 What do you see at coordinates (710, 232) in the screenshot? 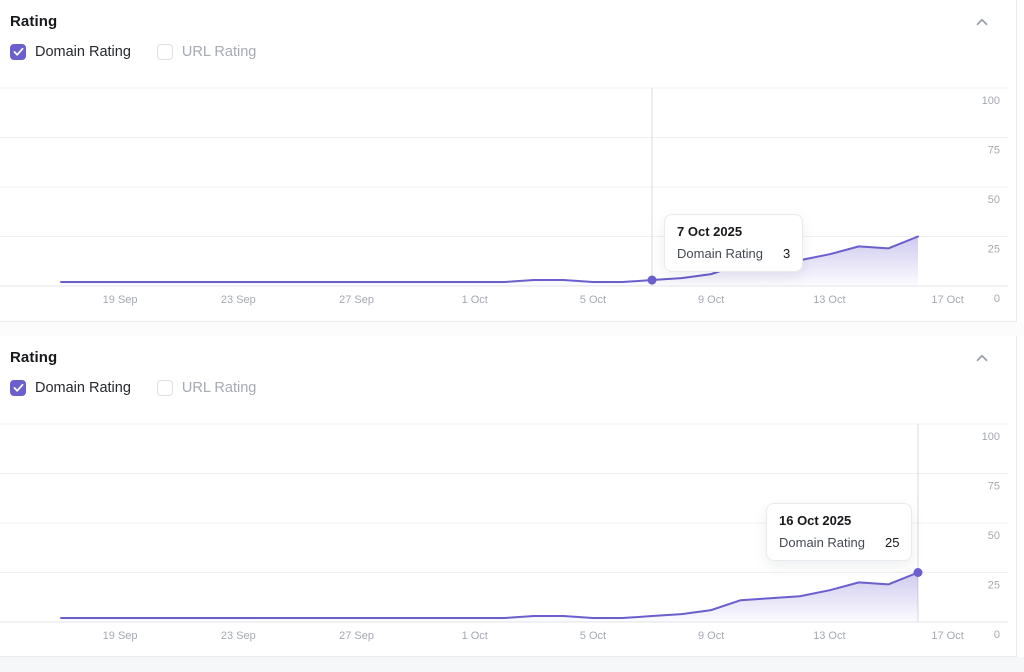
I see `tooltip-date: 7 Oct 2025` at bounding box center [710, 232].